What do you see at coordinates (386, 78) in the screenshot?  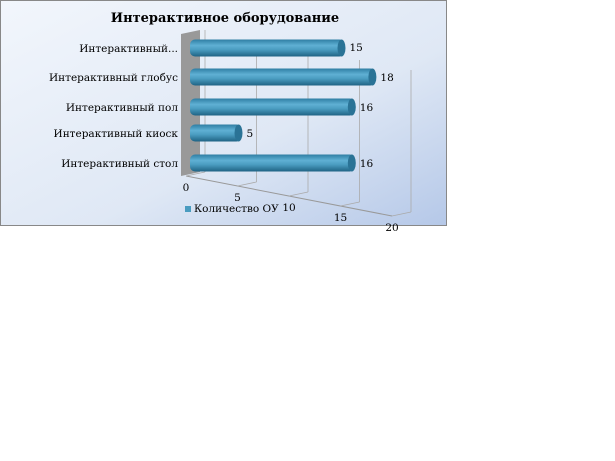 I see `data-label: 18` at bounding box center [386, 78].